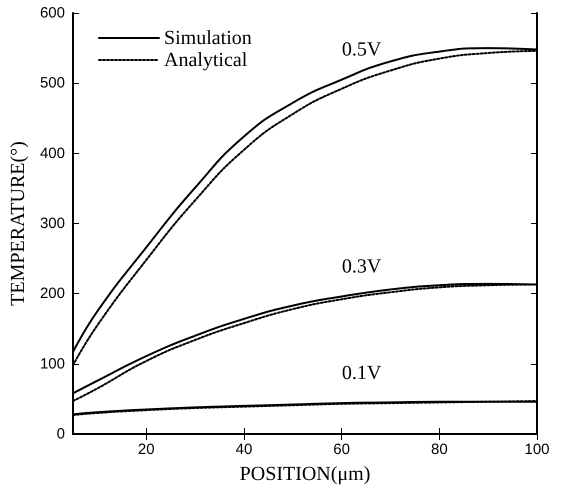 The image size is (561, 489). What do you see at coordinates (537, 449) in the screenshot?
I see `x-tick-label: 100` at bounding box center [537, 449].